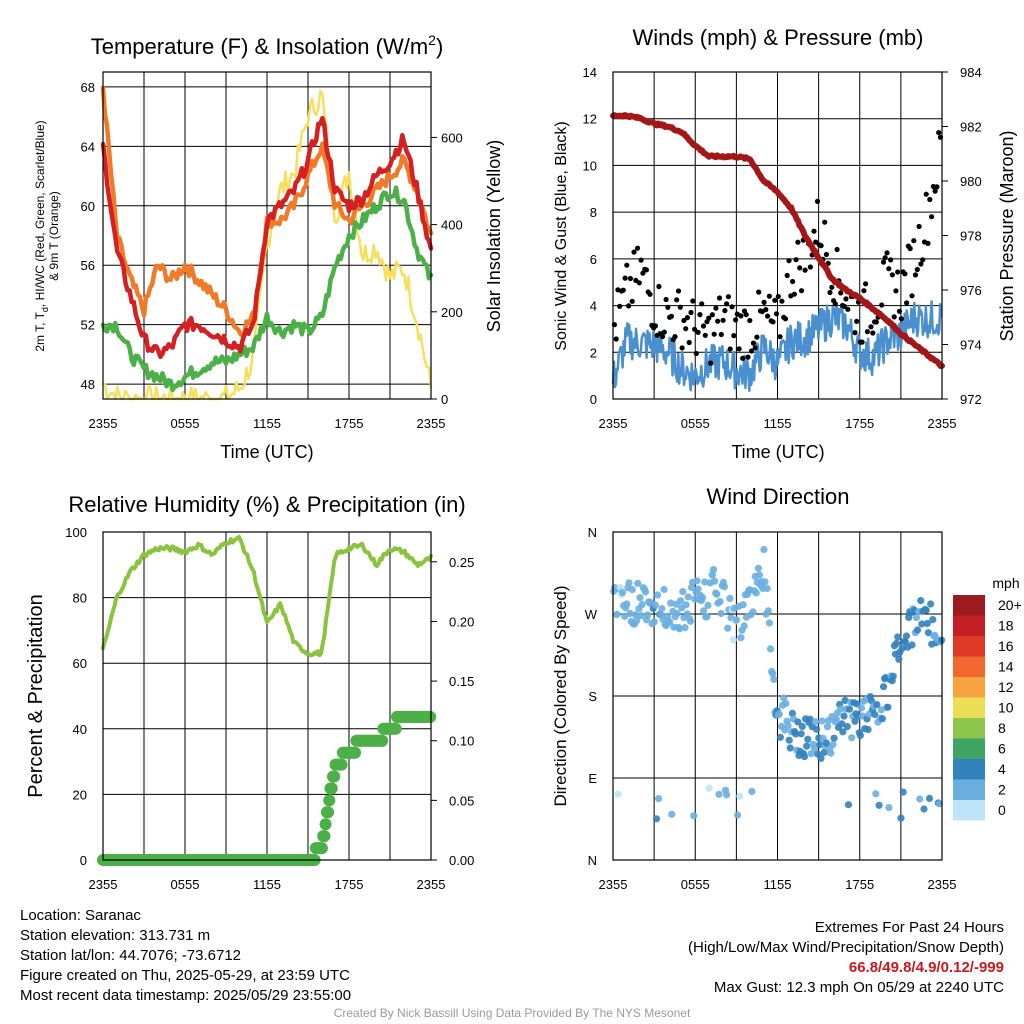 This screenshot has height=1024, width=1024. I want to click on rh-ytick2-label: 0.00, so click(461, 860).